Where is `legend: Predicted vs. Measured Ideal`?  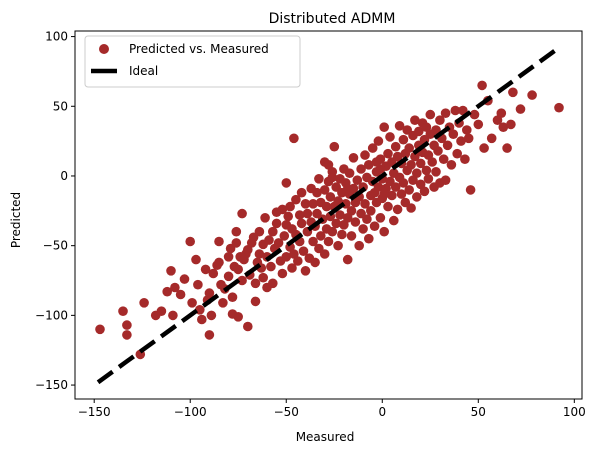 legend: Predicted vs. Measured Ideal is located at coordinates (192, 61).